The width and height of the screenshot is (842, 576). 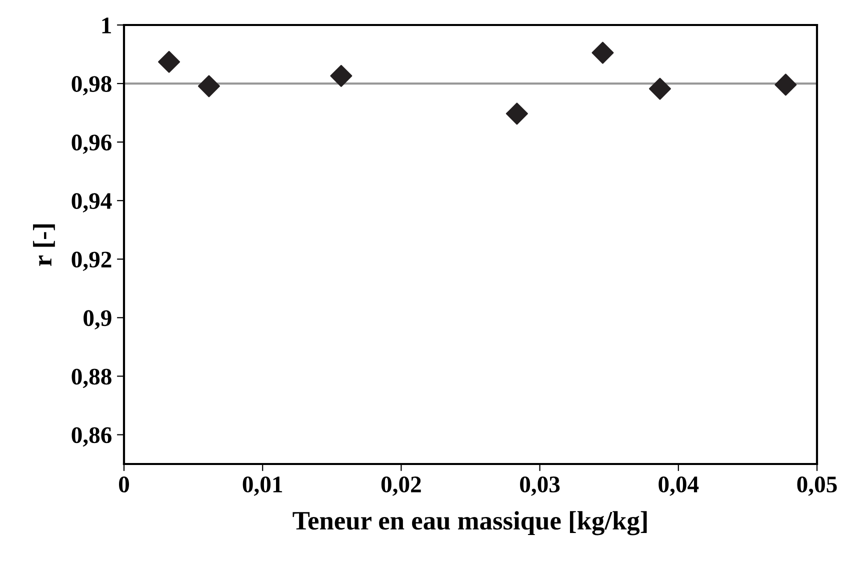 I want to click on y-tick-label: 0,92, so click(x=92, y=261).